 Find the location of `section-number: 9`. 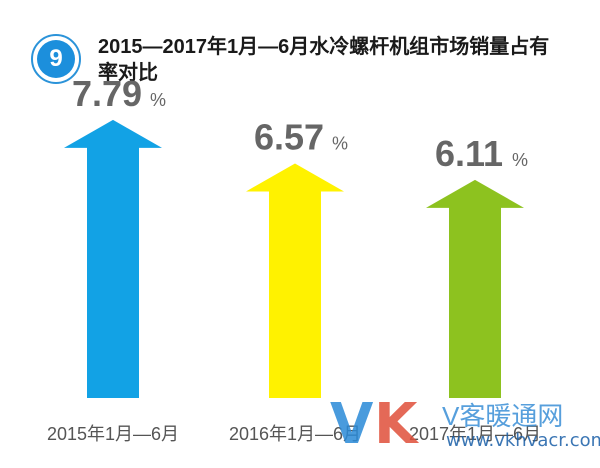

section-number: 9 is located at coordinates (56, 59).